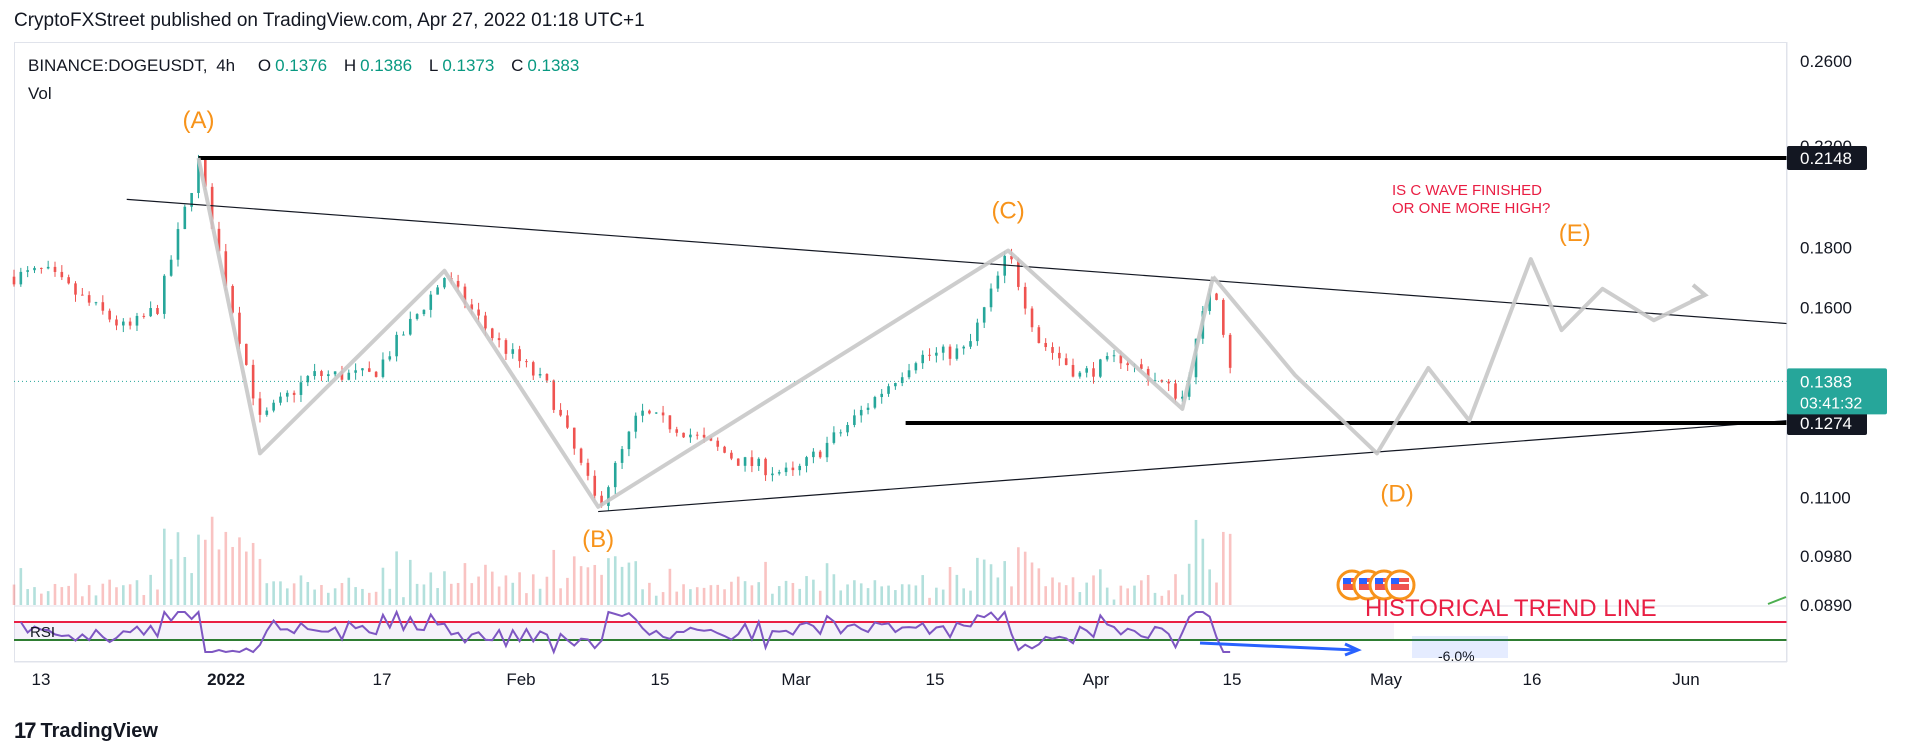 The width and height of the screenshot is (1909, 756). I want to click on green-arrow-segment, so click(1777, 600).